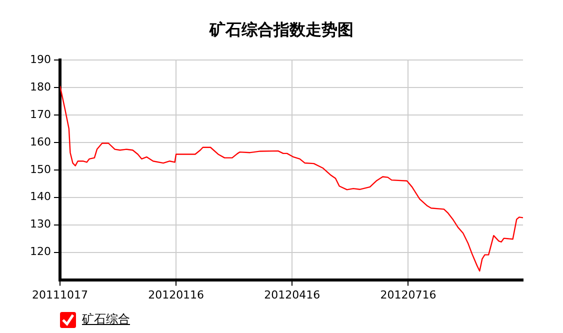 The image size is (563, 333). I want to click on x-tick-label: 20120416, so click(292, 295).